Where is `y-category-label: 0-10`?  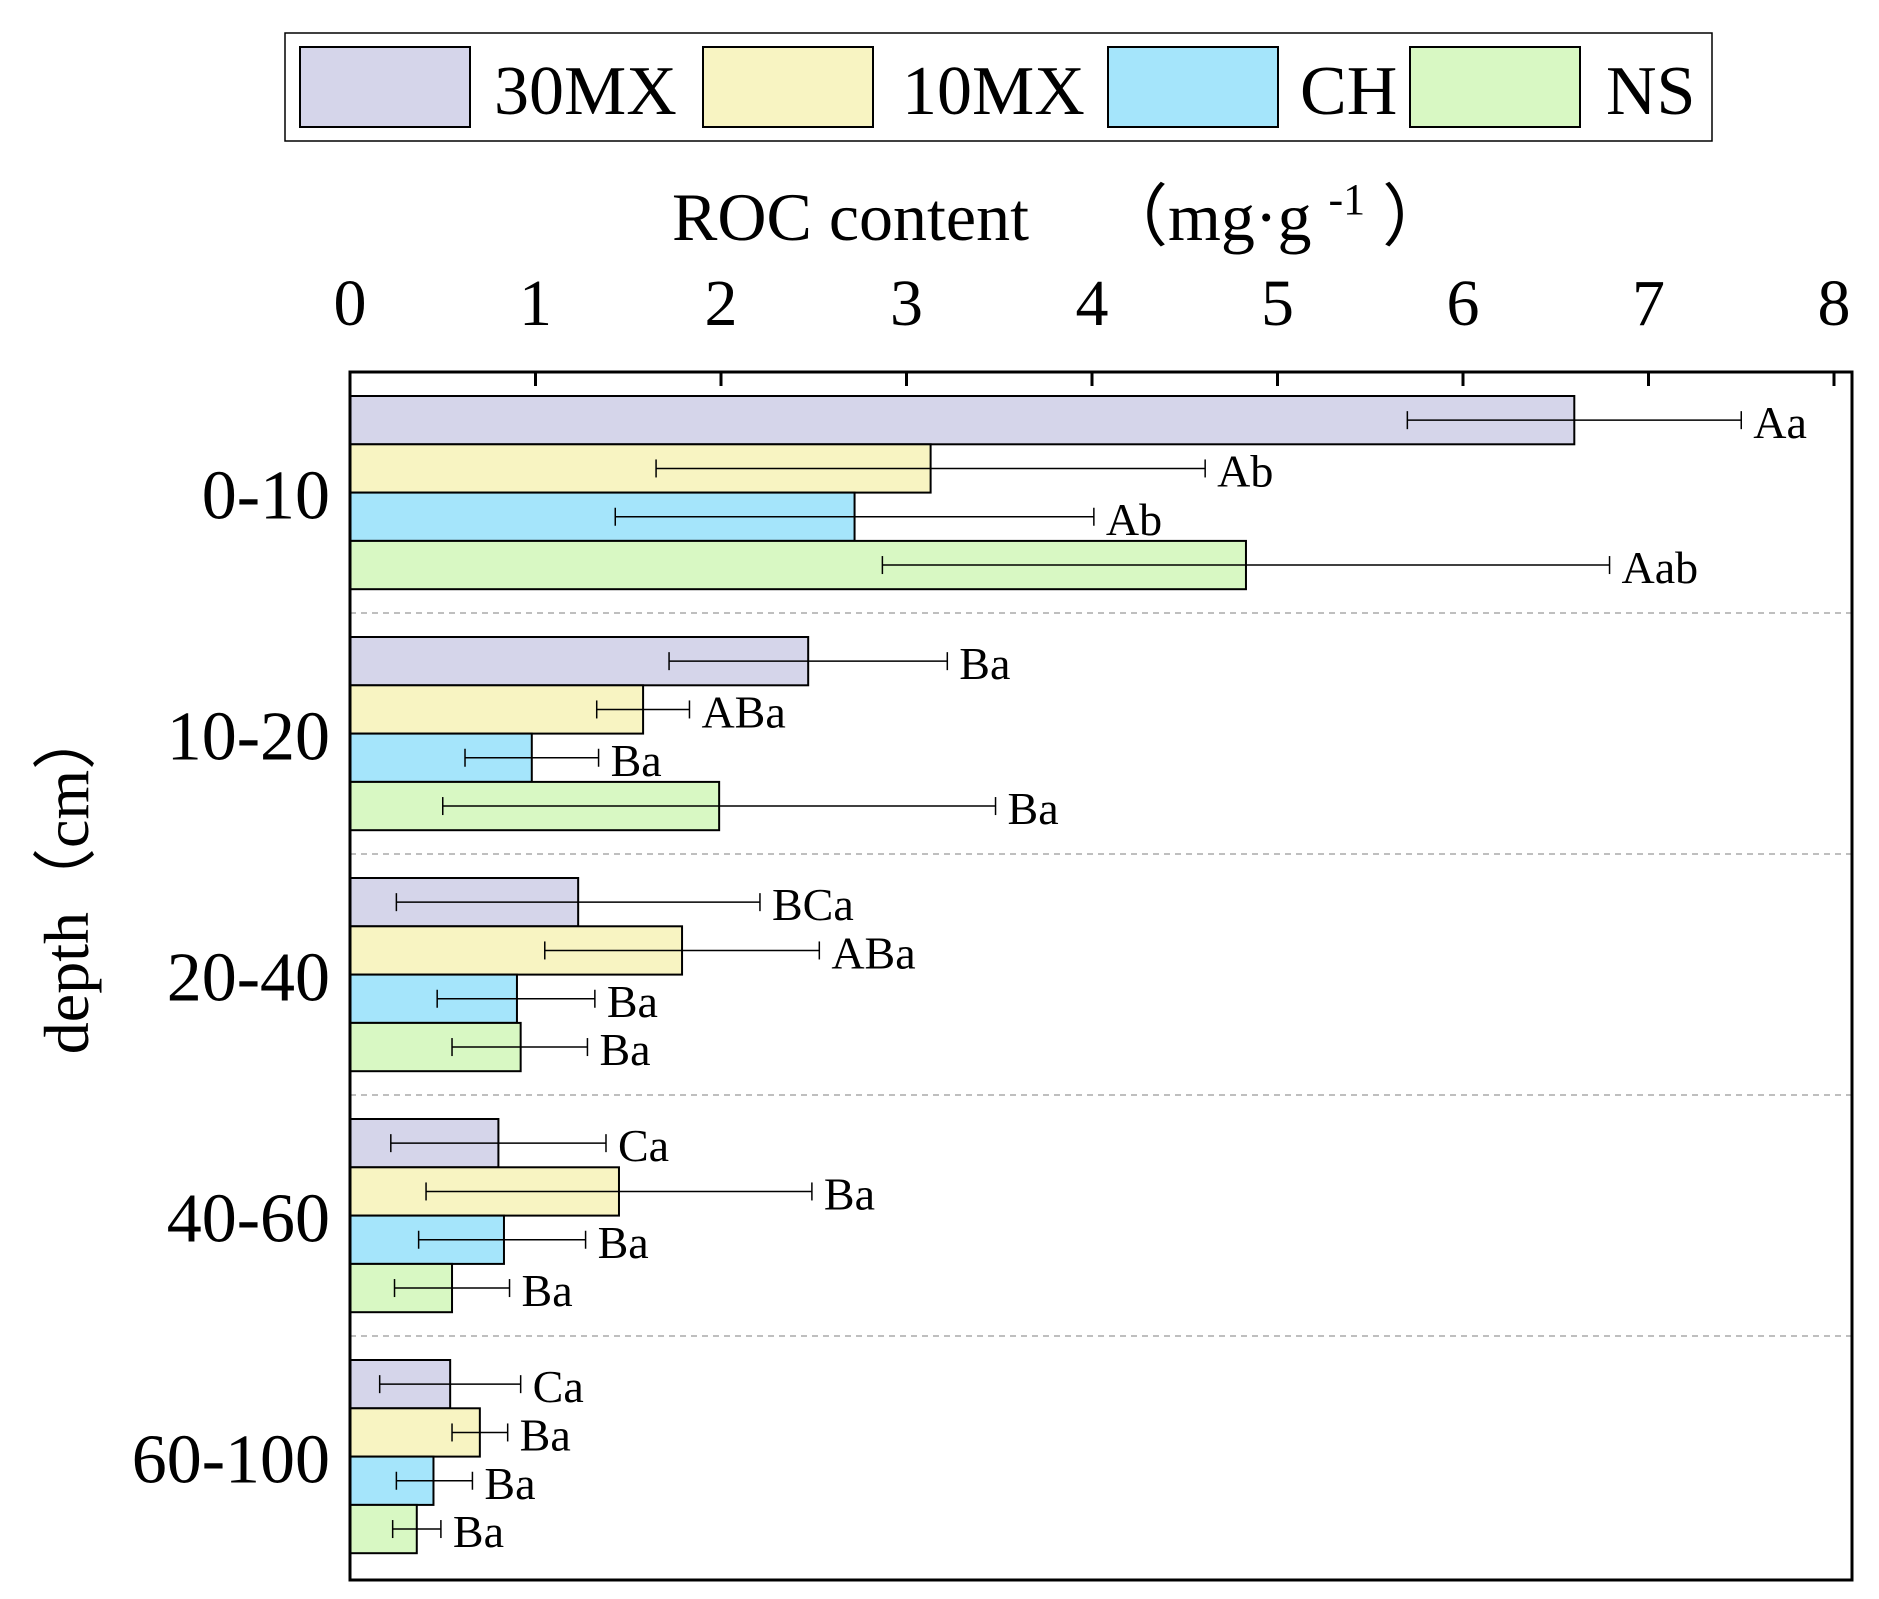 y-category-label: 0-10 is located at coordinates (266, 496).